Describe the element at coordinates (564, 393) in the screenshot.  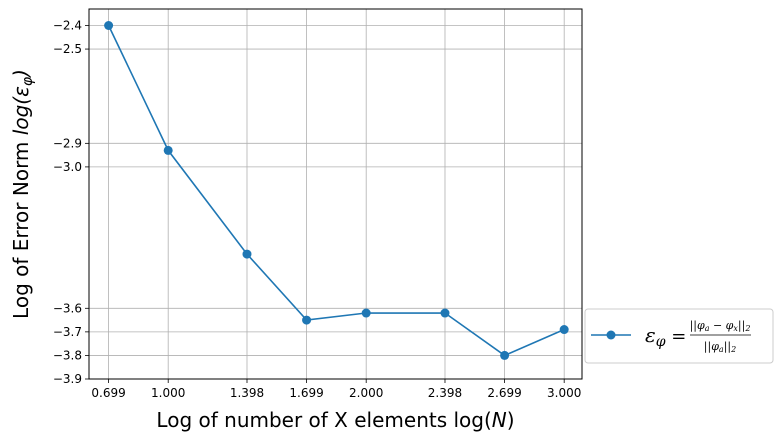
I see `x-tick-label: 3.000` at that location.